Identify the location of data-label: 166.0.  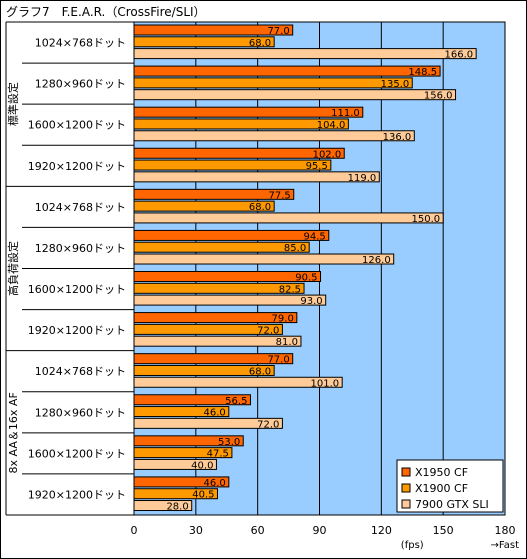
(459, 55).